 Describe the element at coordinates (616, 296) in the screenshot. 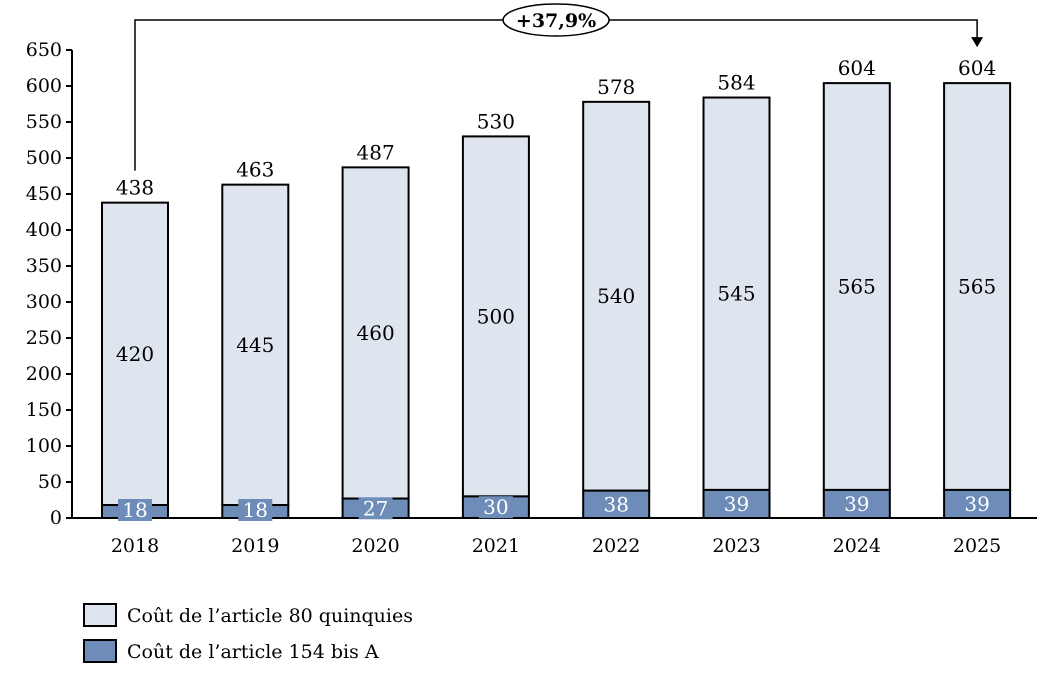

I see `data-label-80-quinquies: 540` at that location.